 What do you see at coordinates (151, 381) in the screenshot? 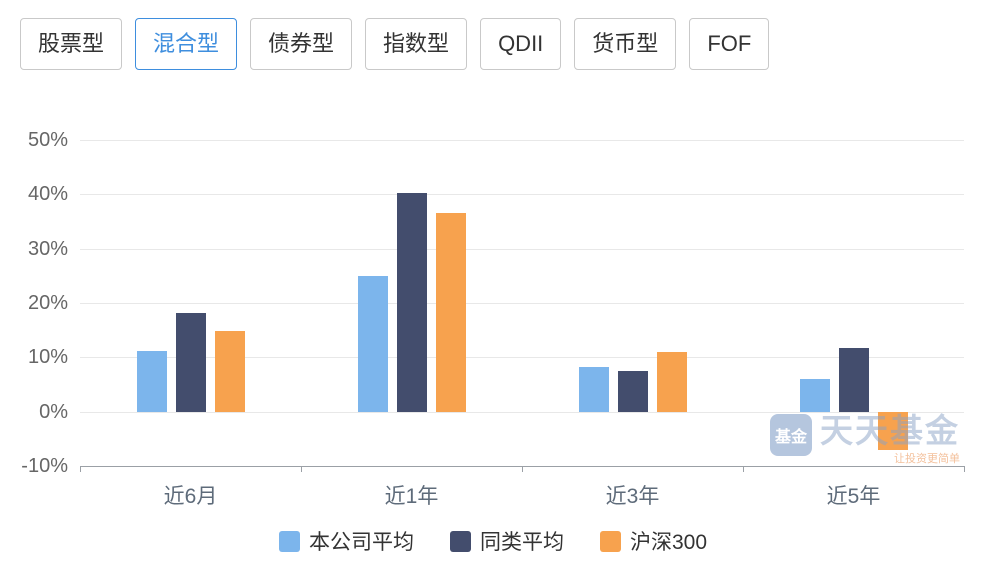
I see `bar-本公司平均-近6月` at bounding box center [151, 381].